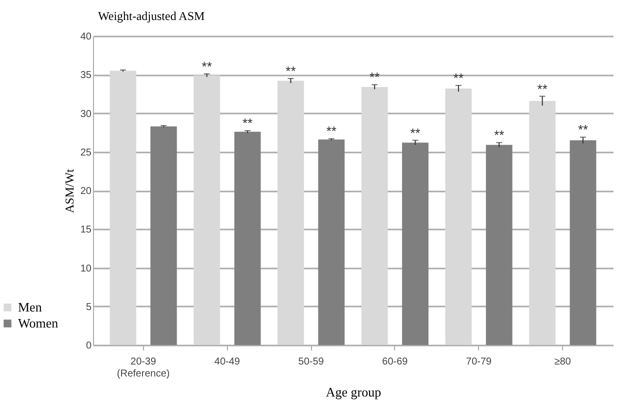  Describe the element at coordinates (227, 362) in the screenshot. I see `x-tick-label: 40-49` at that location.